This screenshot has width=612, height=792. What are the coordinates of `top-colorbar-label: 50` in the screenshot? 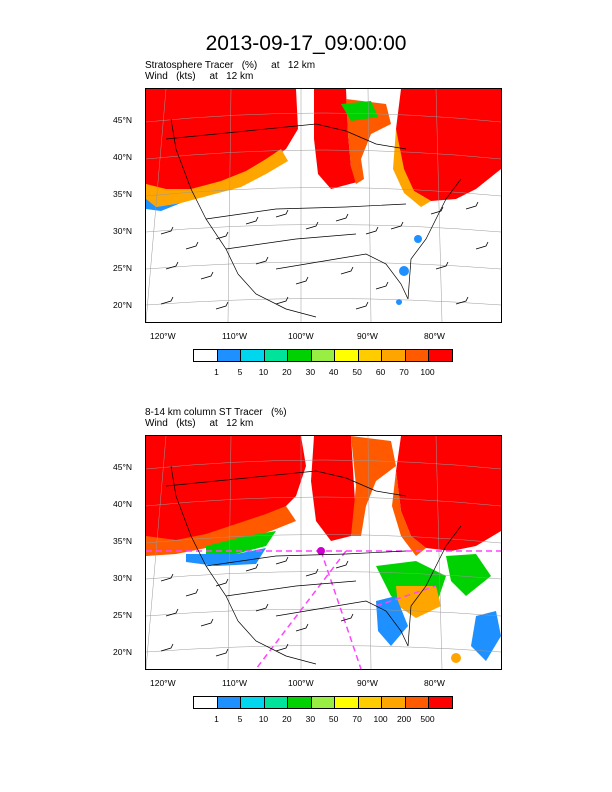 It's located at (357, 372).